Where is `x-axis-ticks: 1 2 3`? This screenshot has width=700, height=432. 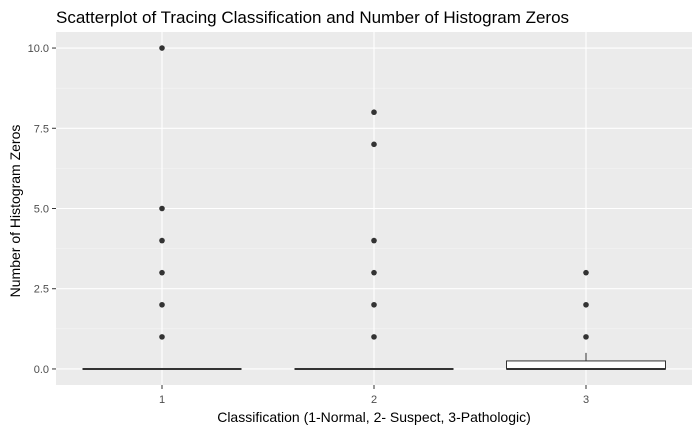 x-axis-ticks: 1 2 3 is located at coordinates (374, 395).